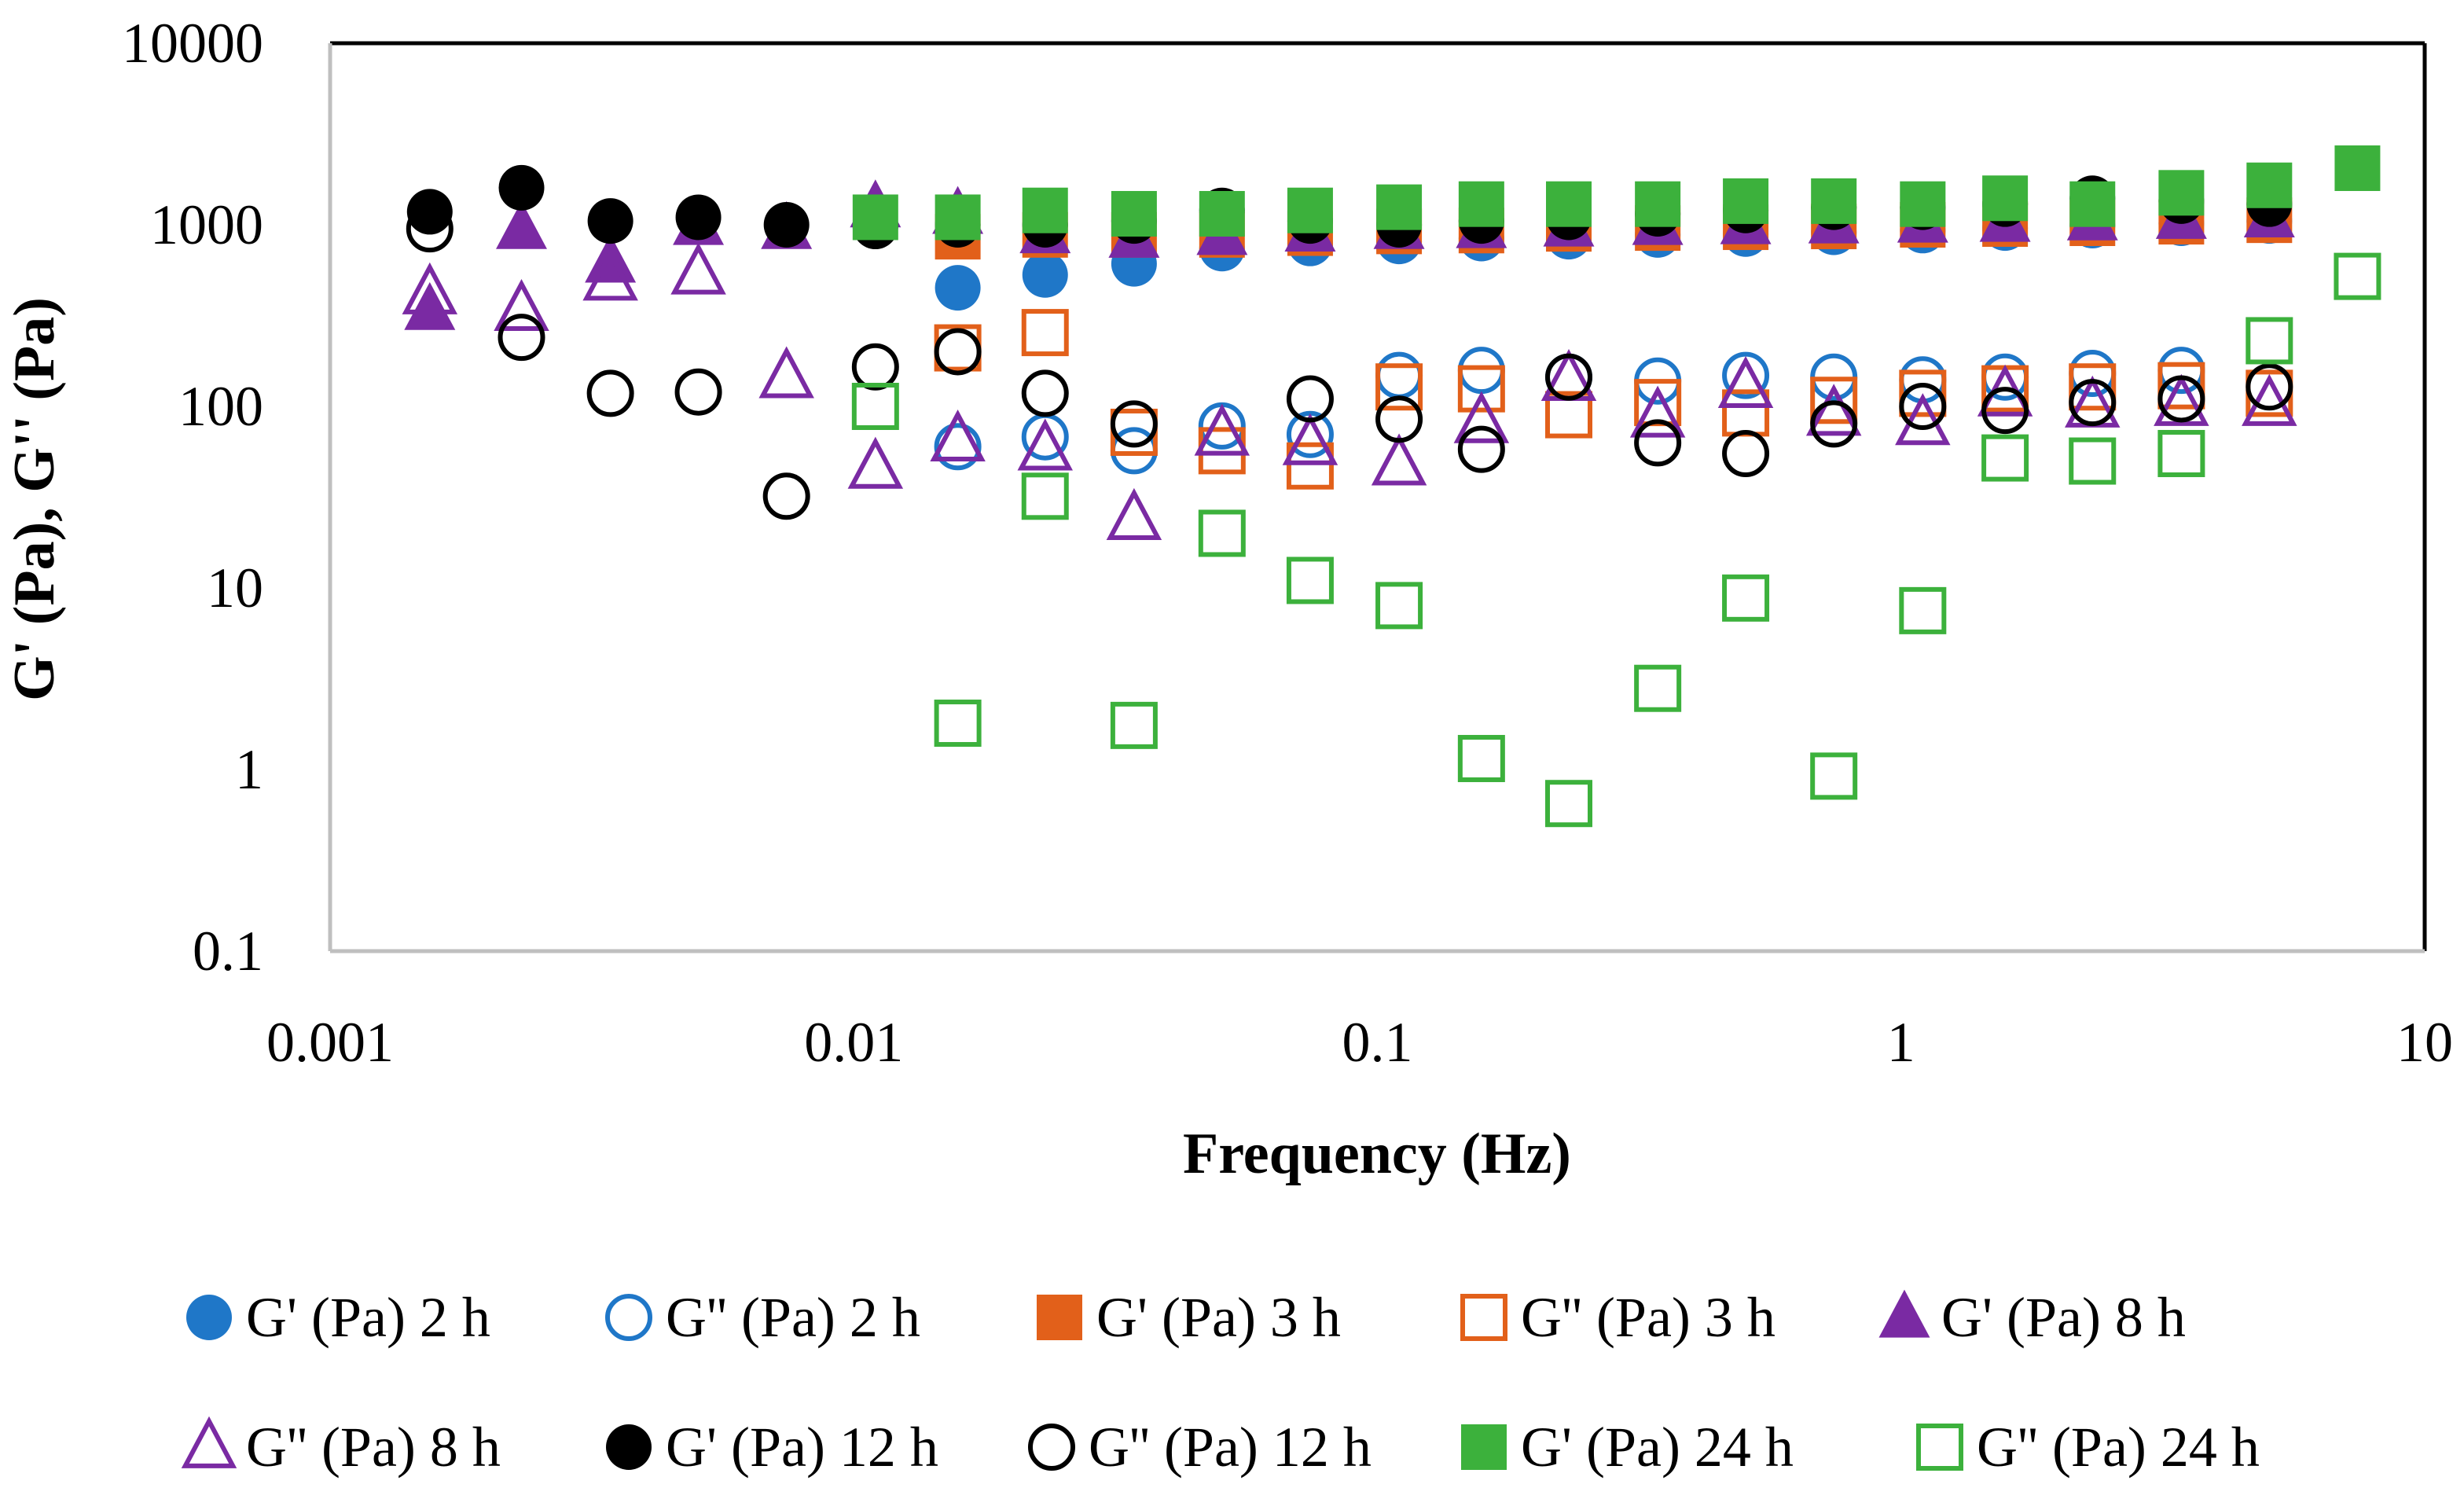  I want to click on legend-item: G'' (Pa) 24 h, so click(2088, 1447).